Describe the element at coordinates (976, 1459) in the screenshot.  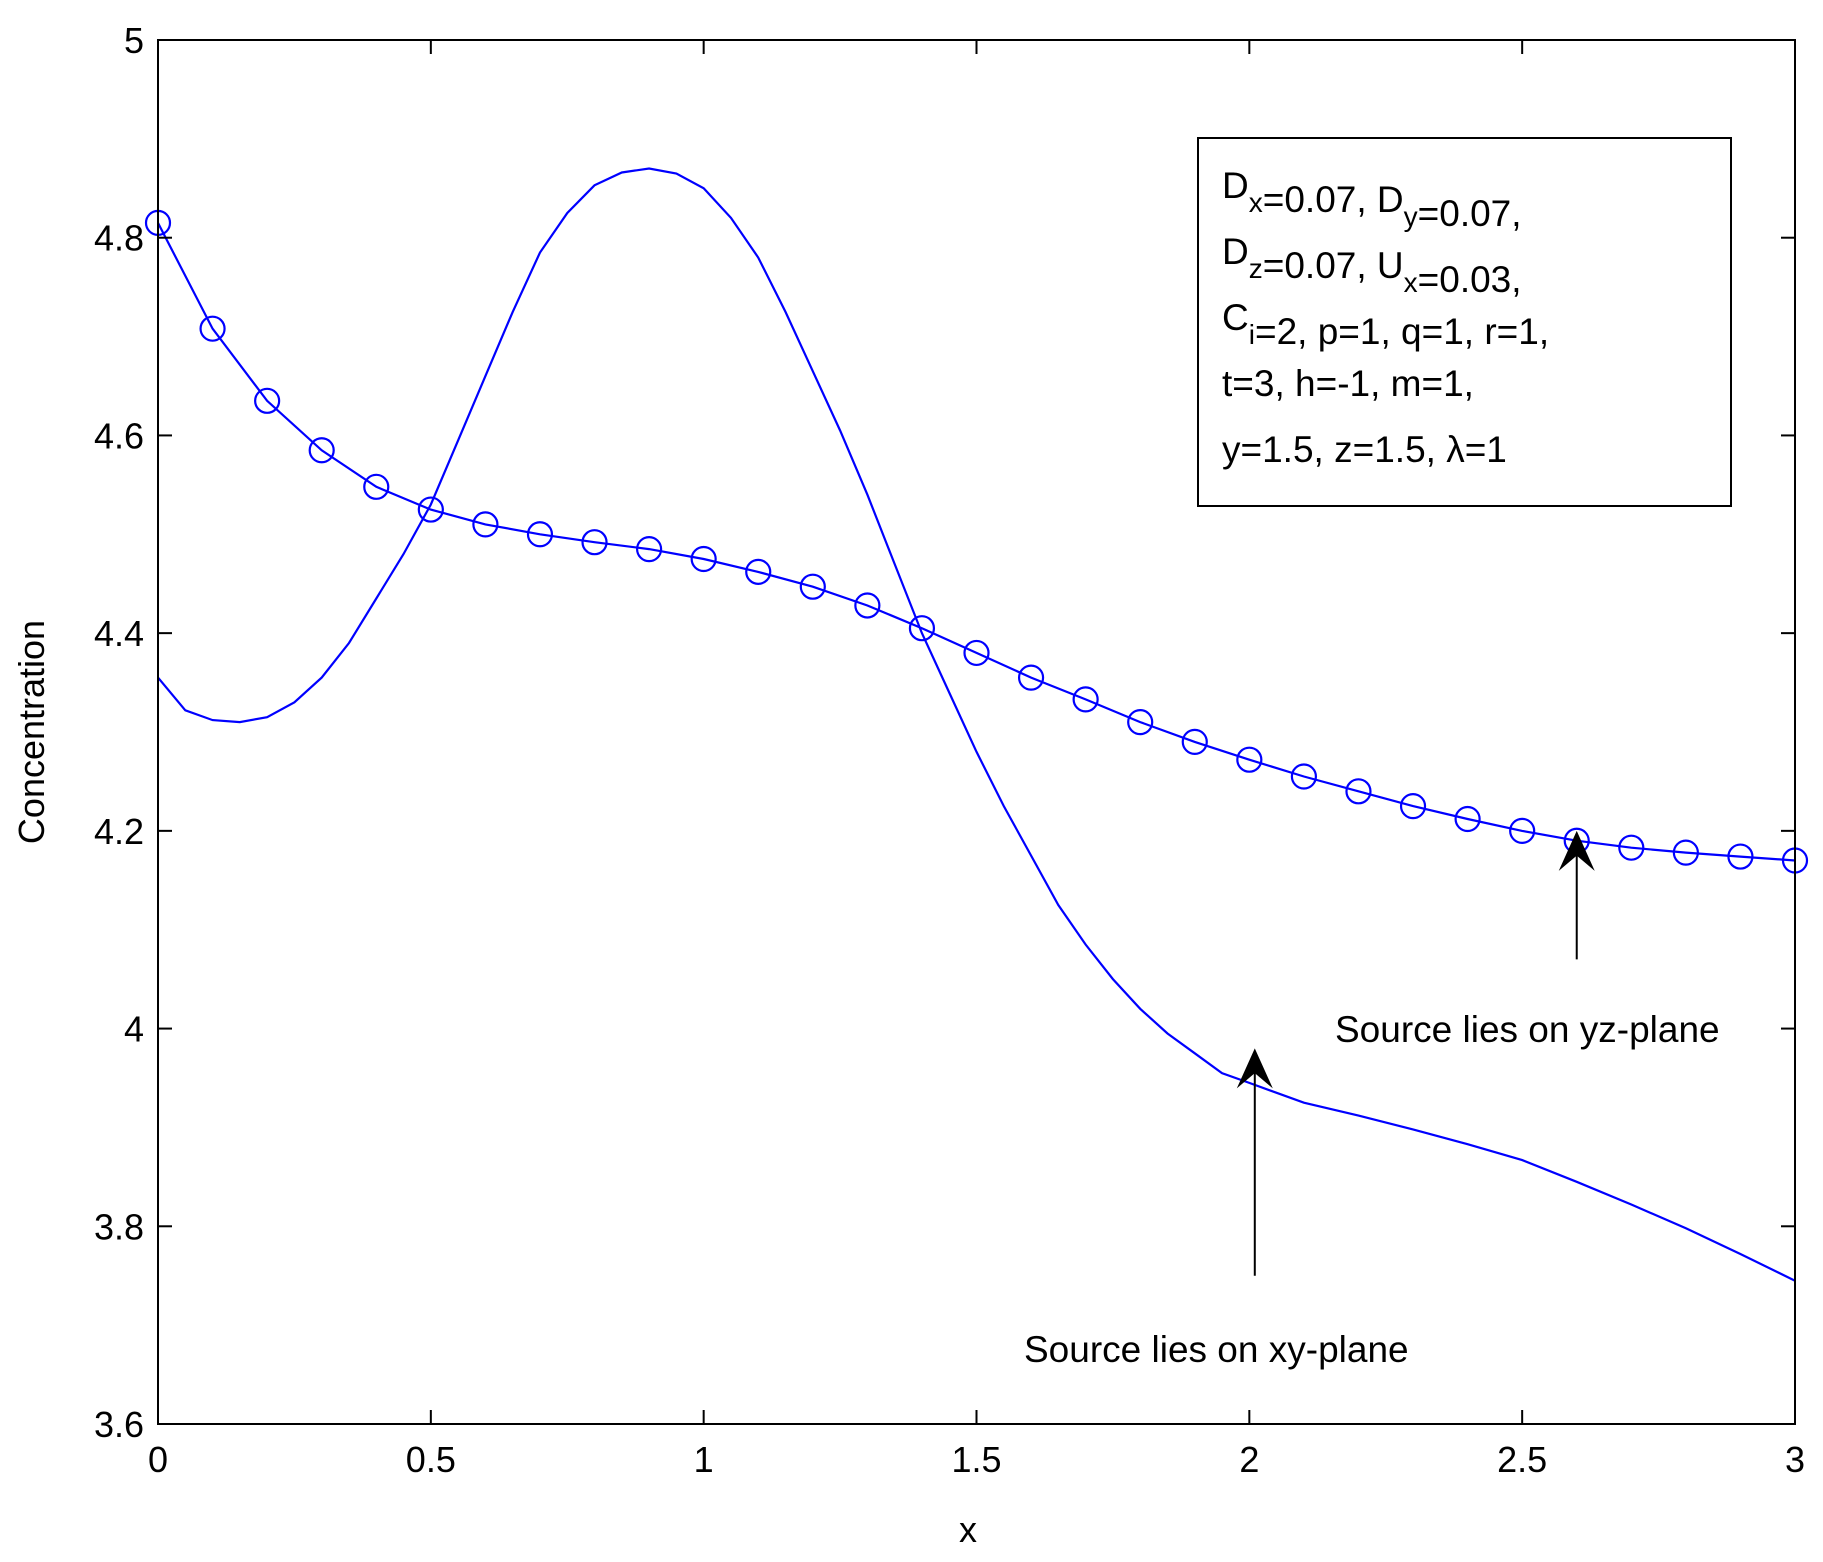
I see `x-tick-label: 1.5` at that location.